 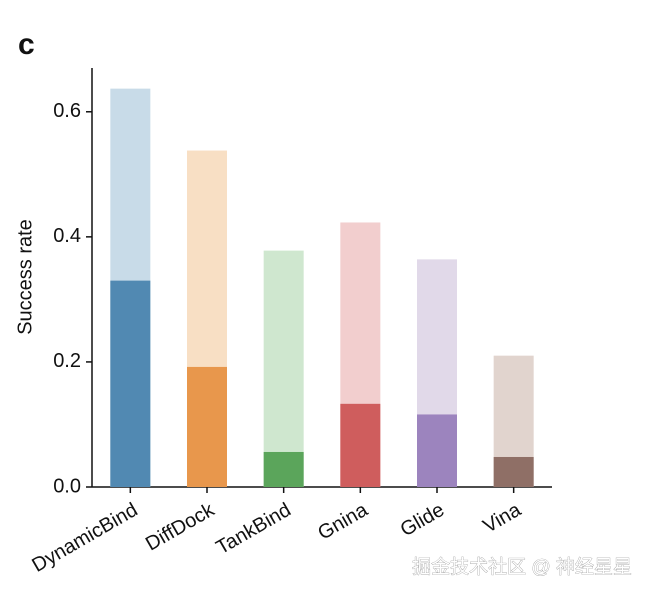 I want to click on y-tick-label: 0.6, so click(x=67, y=111).